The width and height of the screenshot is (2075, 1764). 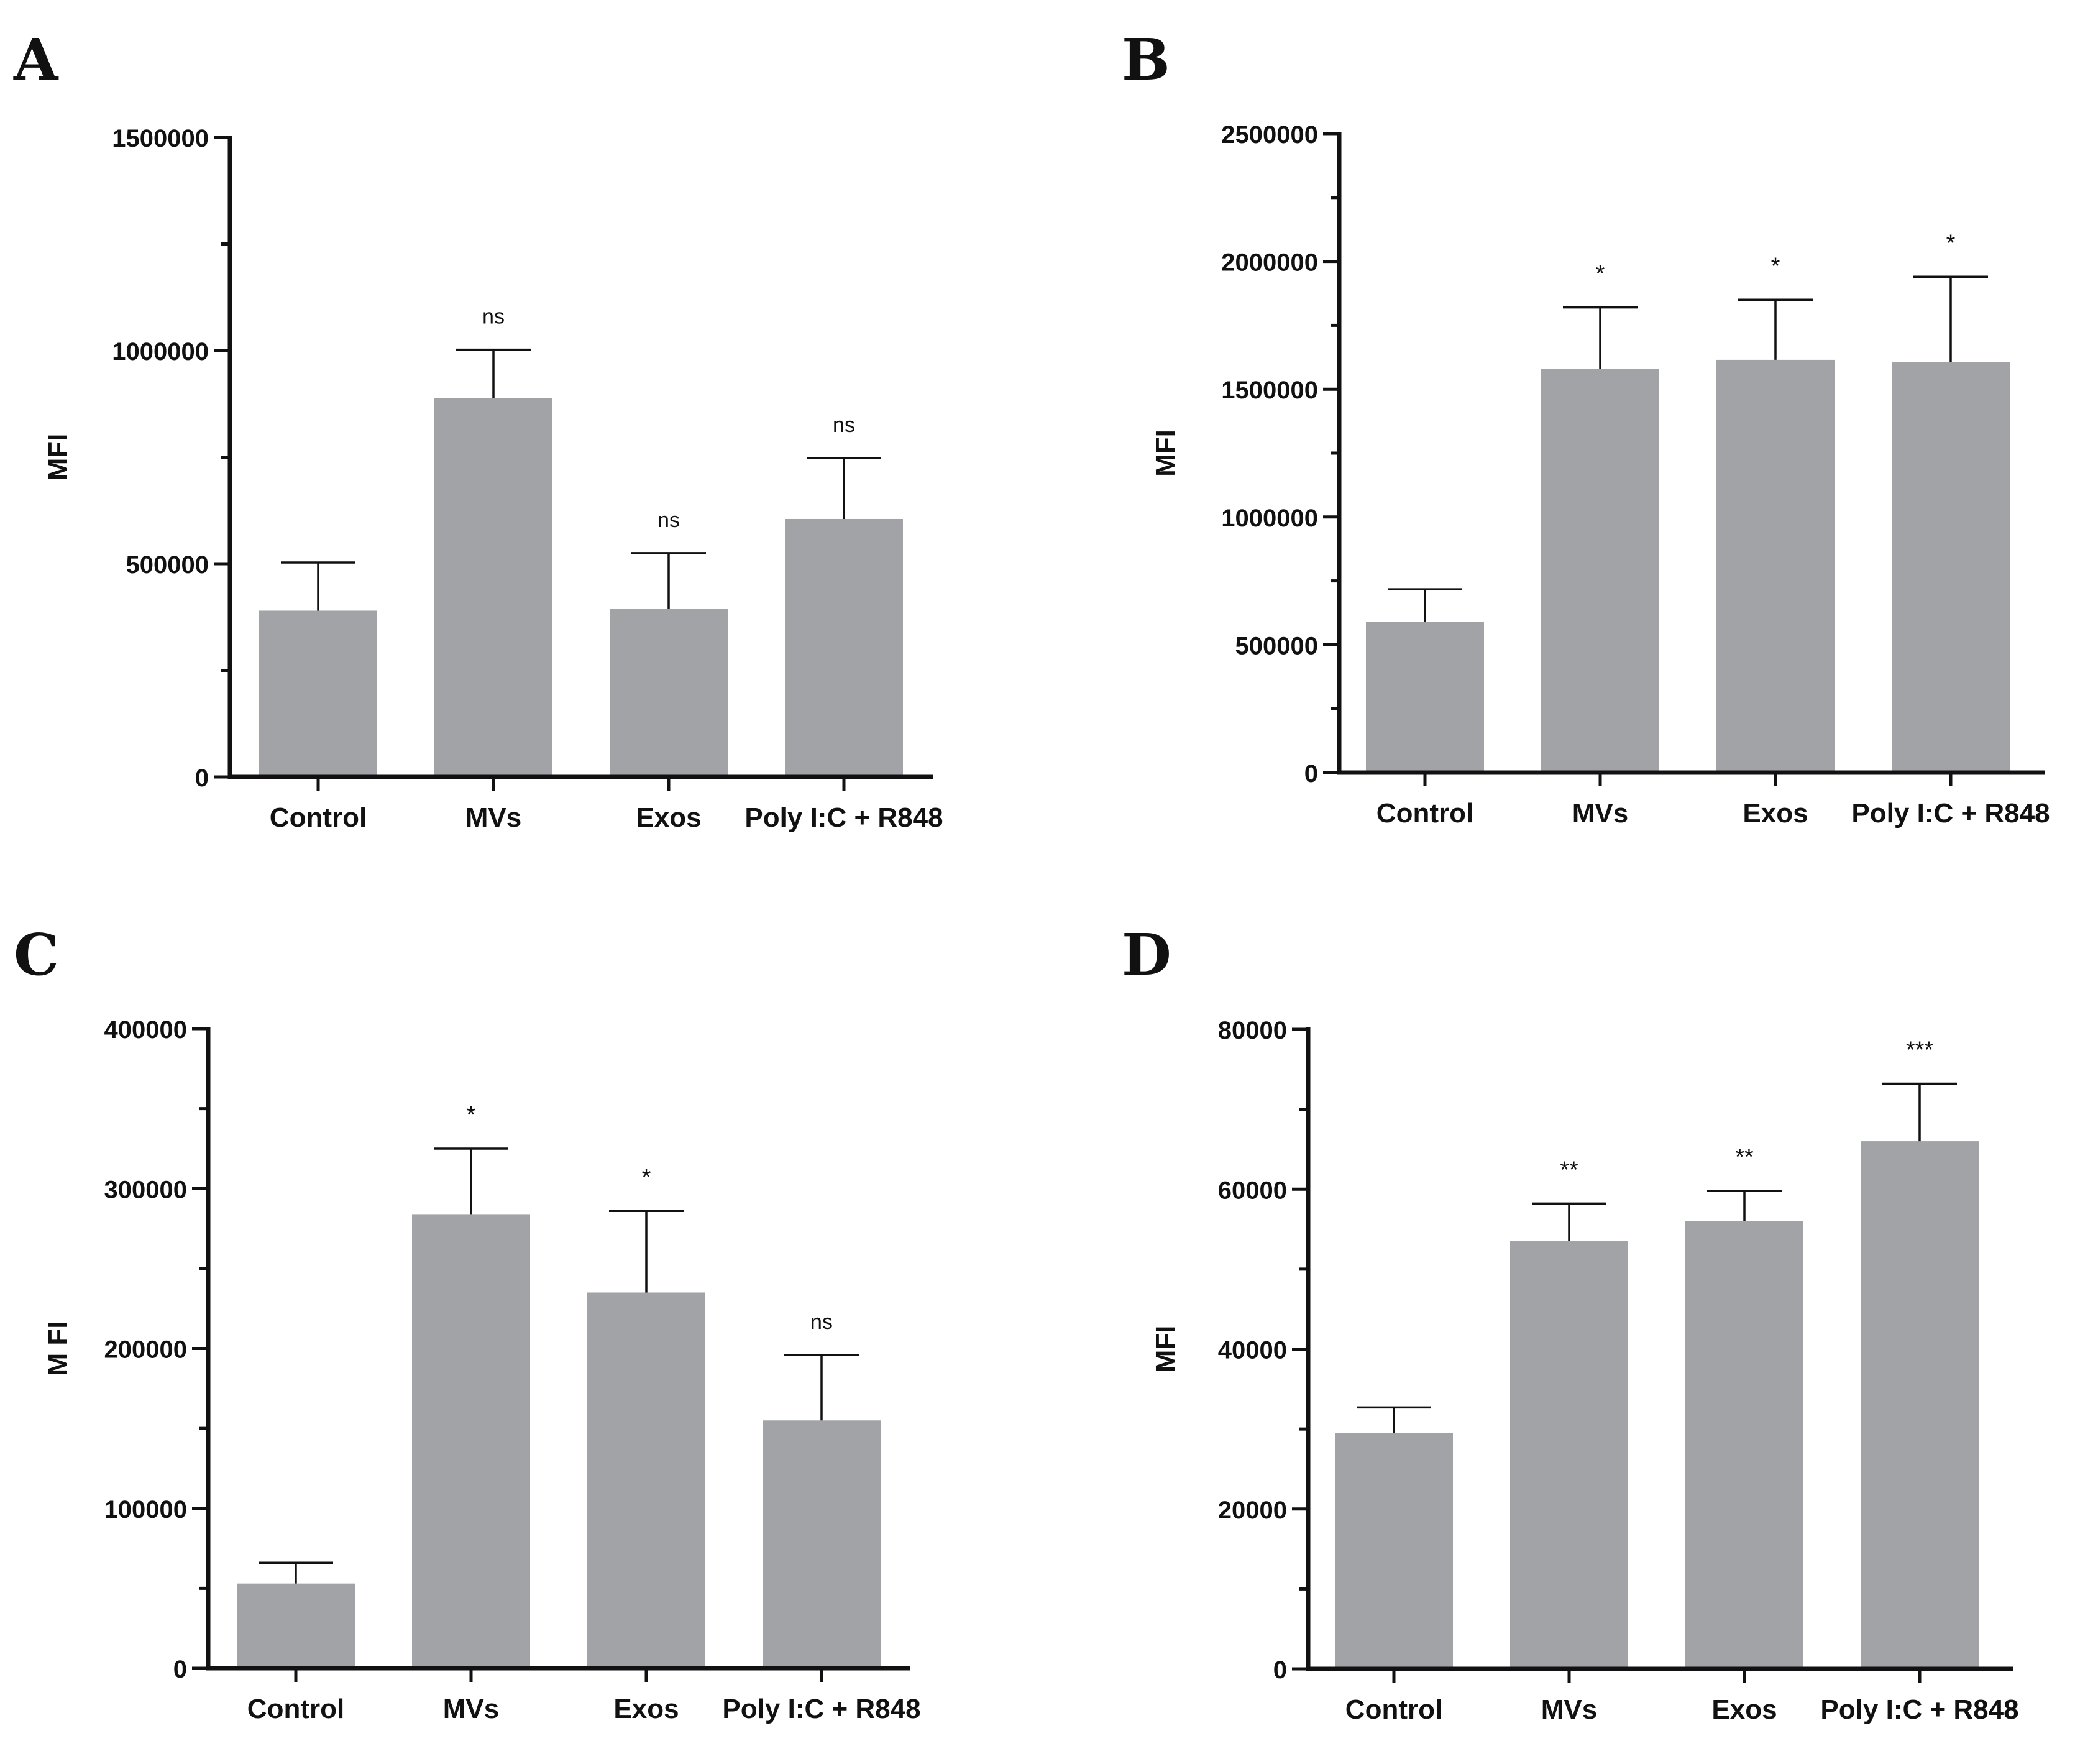 What do you see at coordinates (1252, 1190) in the screenshot?
I see `y-tick-label: 60000` at bounding box center [1252, 1190].